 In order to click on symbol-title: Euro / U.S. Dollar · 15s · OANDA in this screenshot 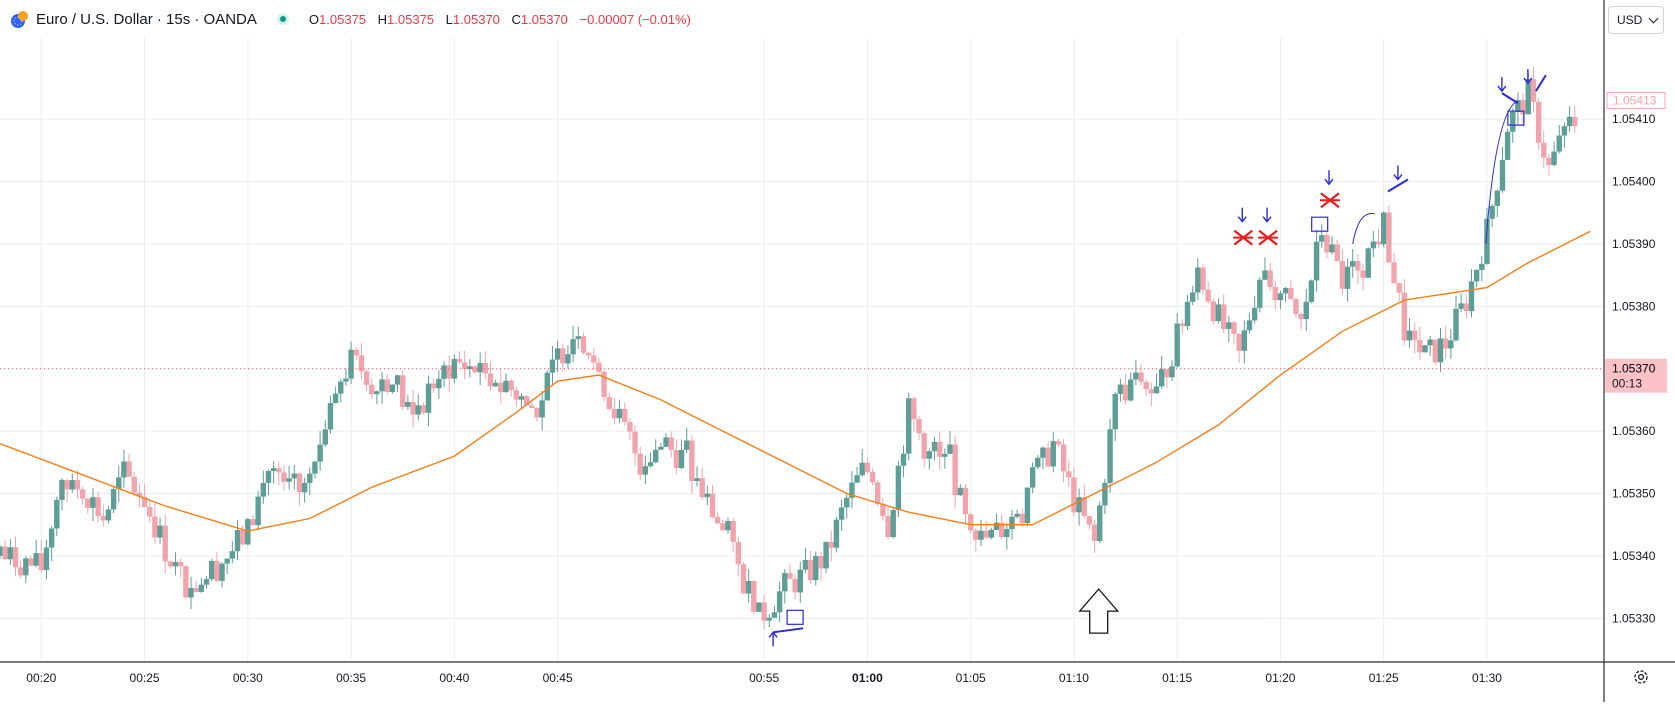, I will do `click(146, 19)`.